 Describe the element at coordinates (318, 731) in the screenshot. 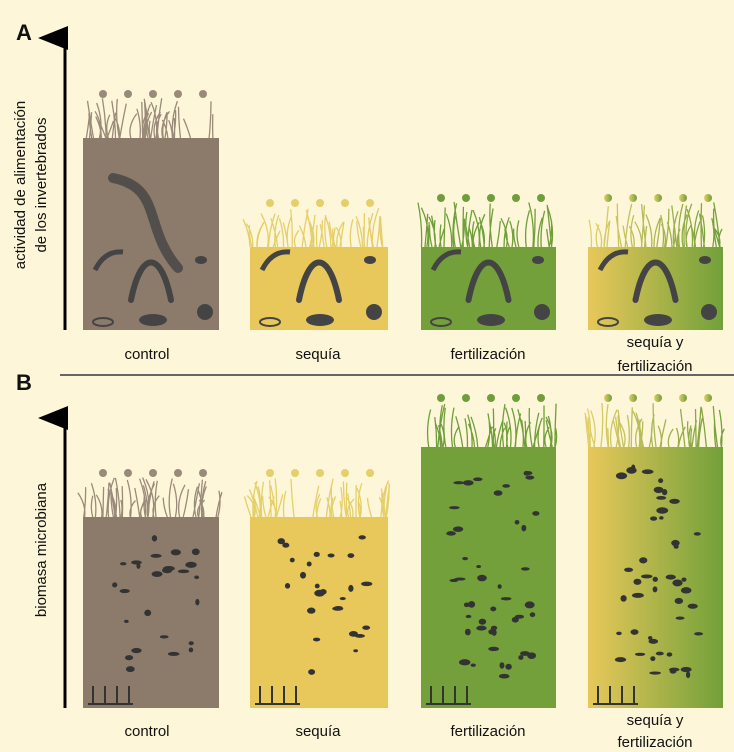

I see `column-label: sequía` at that location.